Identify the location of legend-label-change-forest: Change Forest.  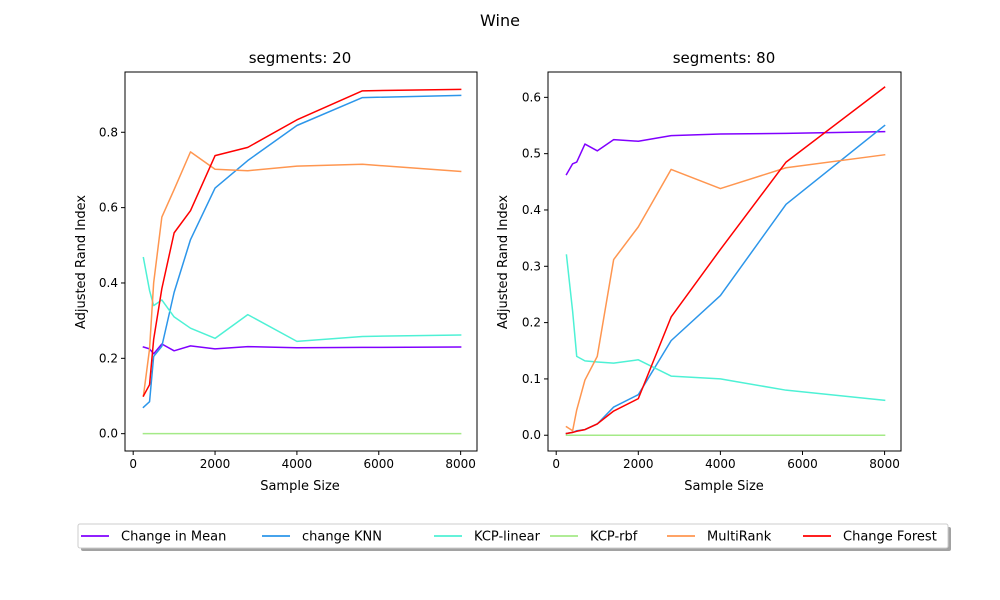
(890, 537).